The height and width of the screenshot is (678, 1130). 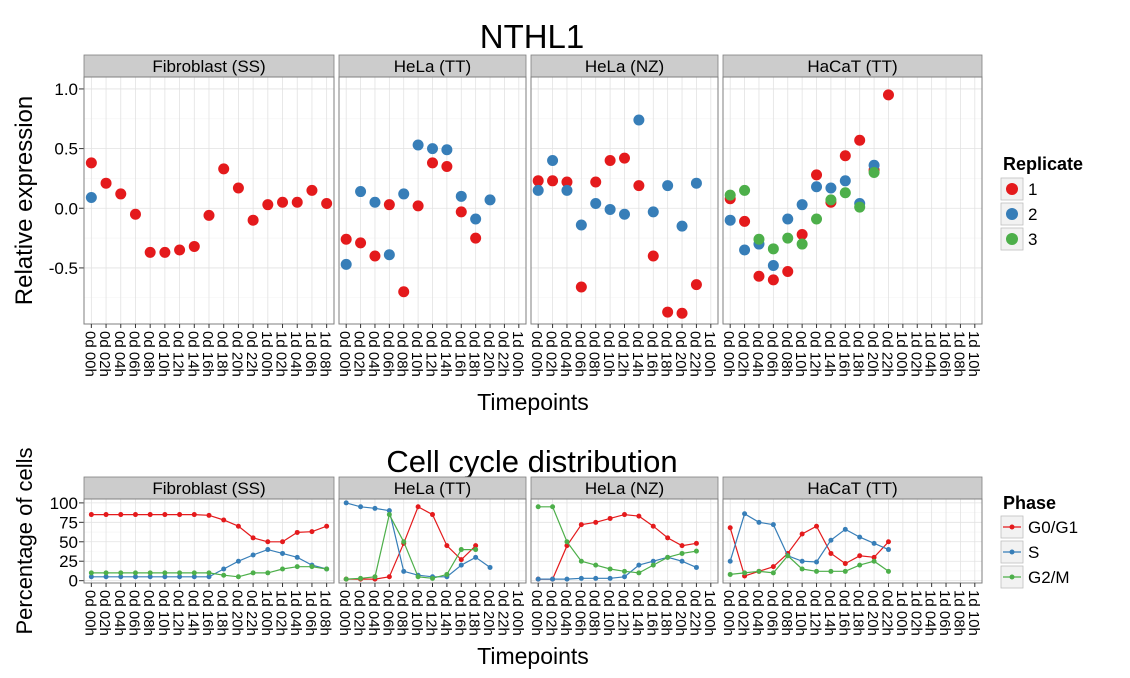 What do you see at coordinates (532, 36) in the screenshot?
I see `chart-title: NTHL1` at bounding box center [532, 36].